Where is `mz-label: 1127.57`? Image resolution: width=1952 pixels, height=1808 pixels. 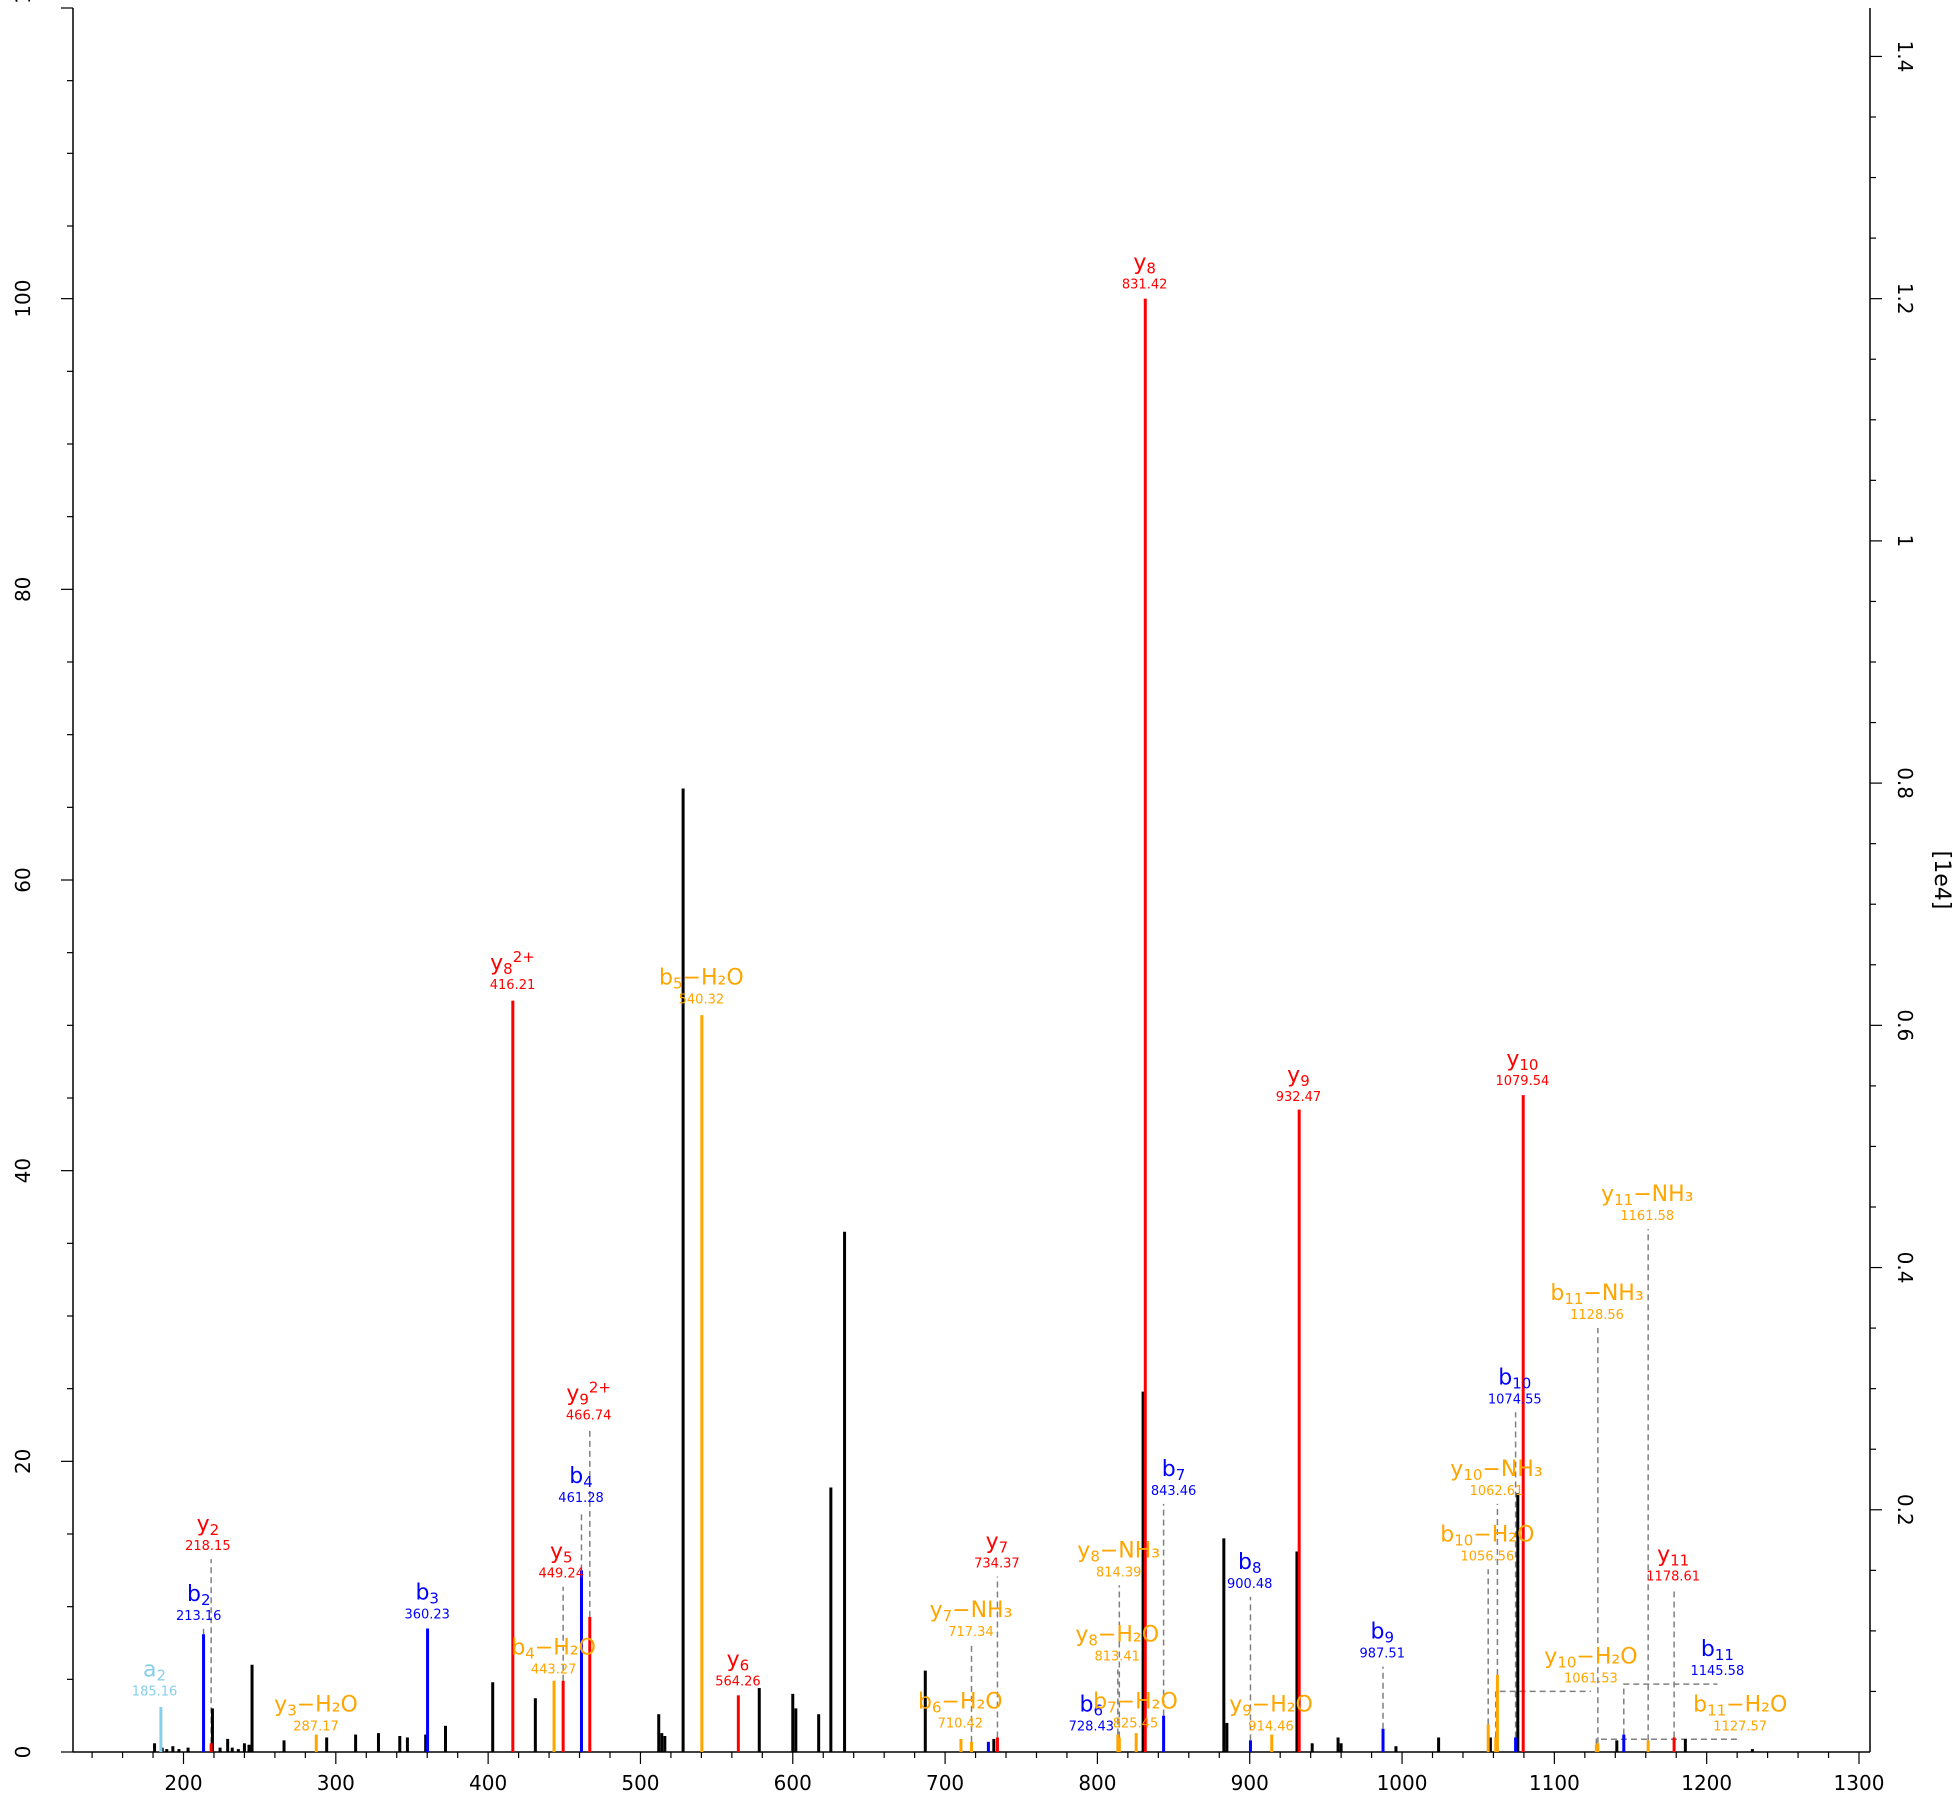 mz-label: 1127.57 is located at coordinates (1740, 1726).